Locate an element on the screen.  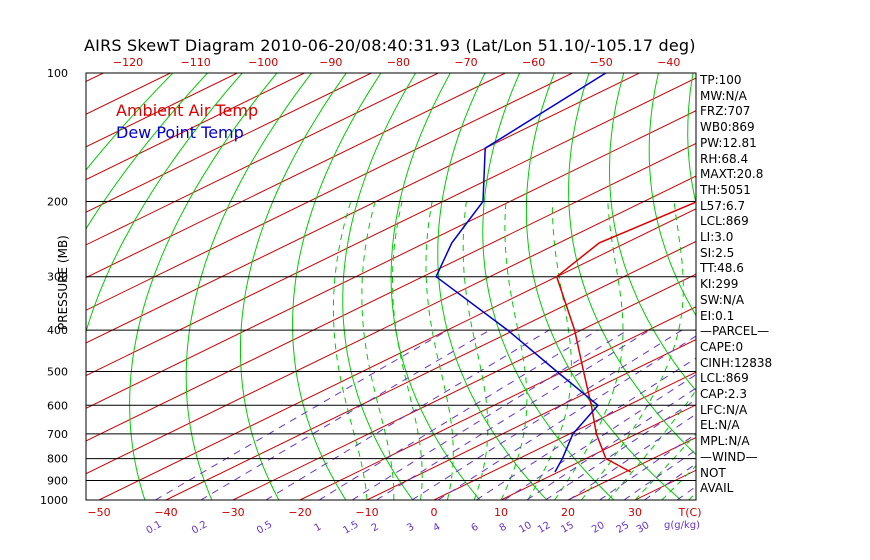
sounding-index-item: FRZ:707 is located at coordinates (725, 111).